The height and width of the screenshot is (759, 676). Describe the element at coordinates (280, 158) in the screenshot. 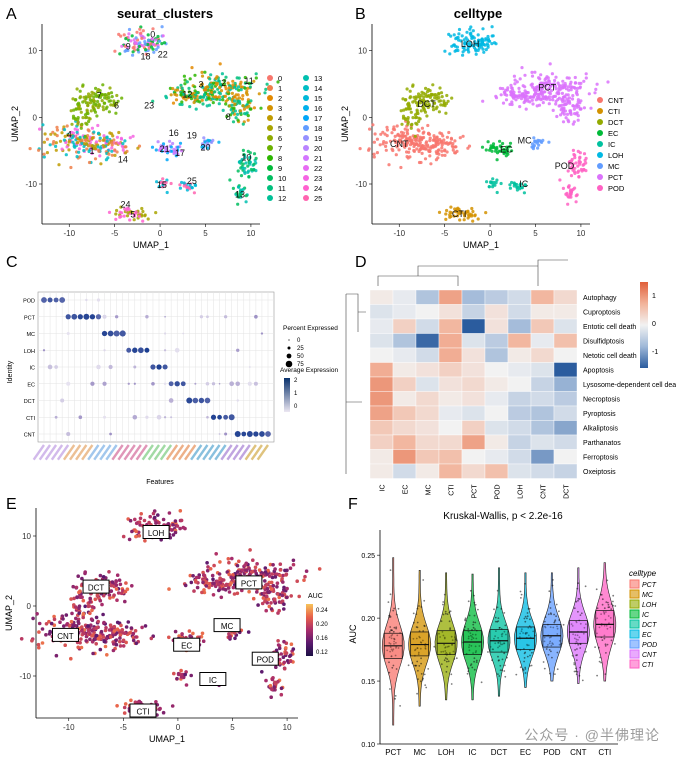

I see `a-legend-label: 8` at that location.